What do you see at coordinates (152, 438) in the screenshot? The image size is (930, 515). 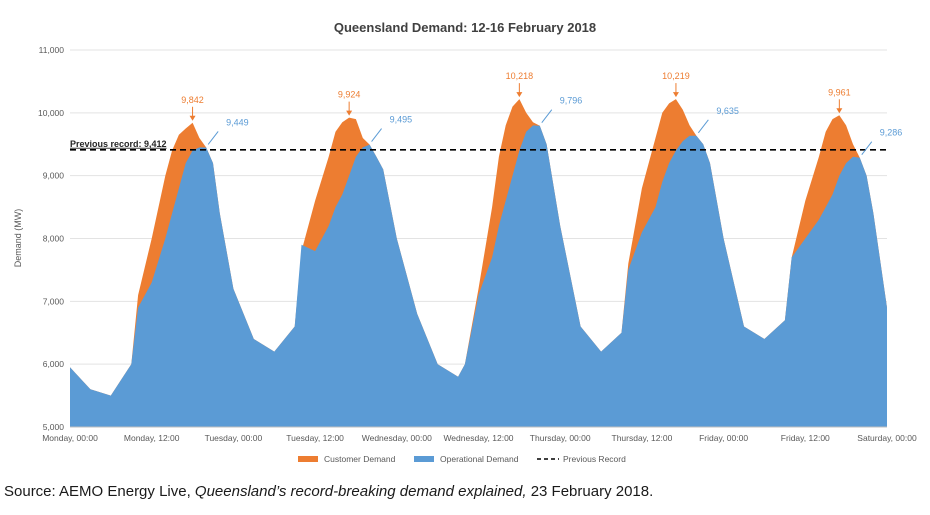 I see `x-tick-label: Monday, 12:00` at bounding box center [152, 438].